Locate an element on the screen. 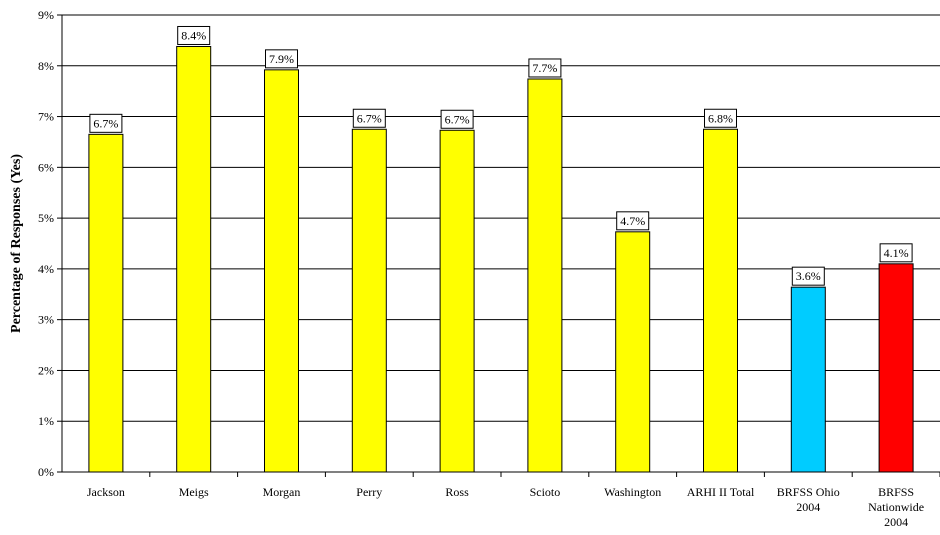 This screenshot has width=940, height=535. x-tick-label: ARHI II Total is located at coordinates (721, 492).